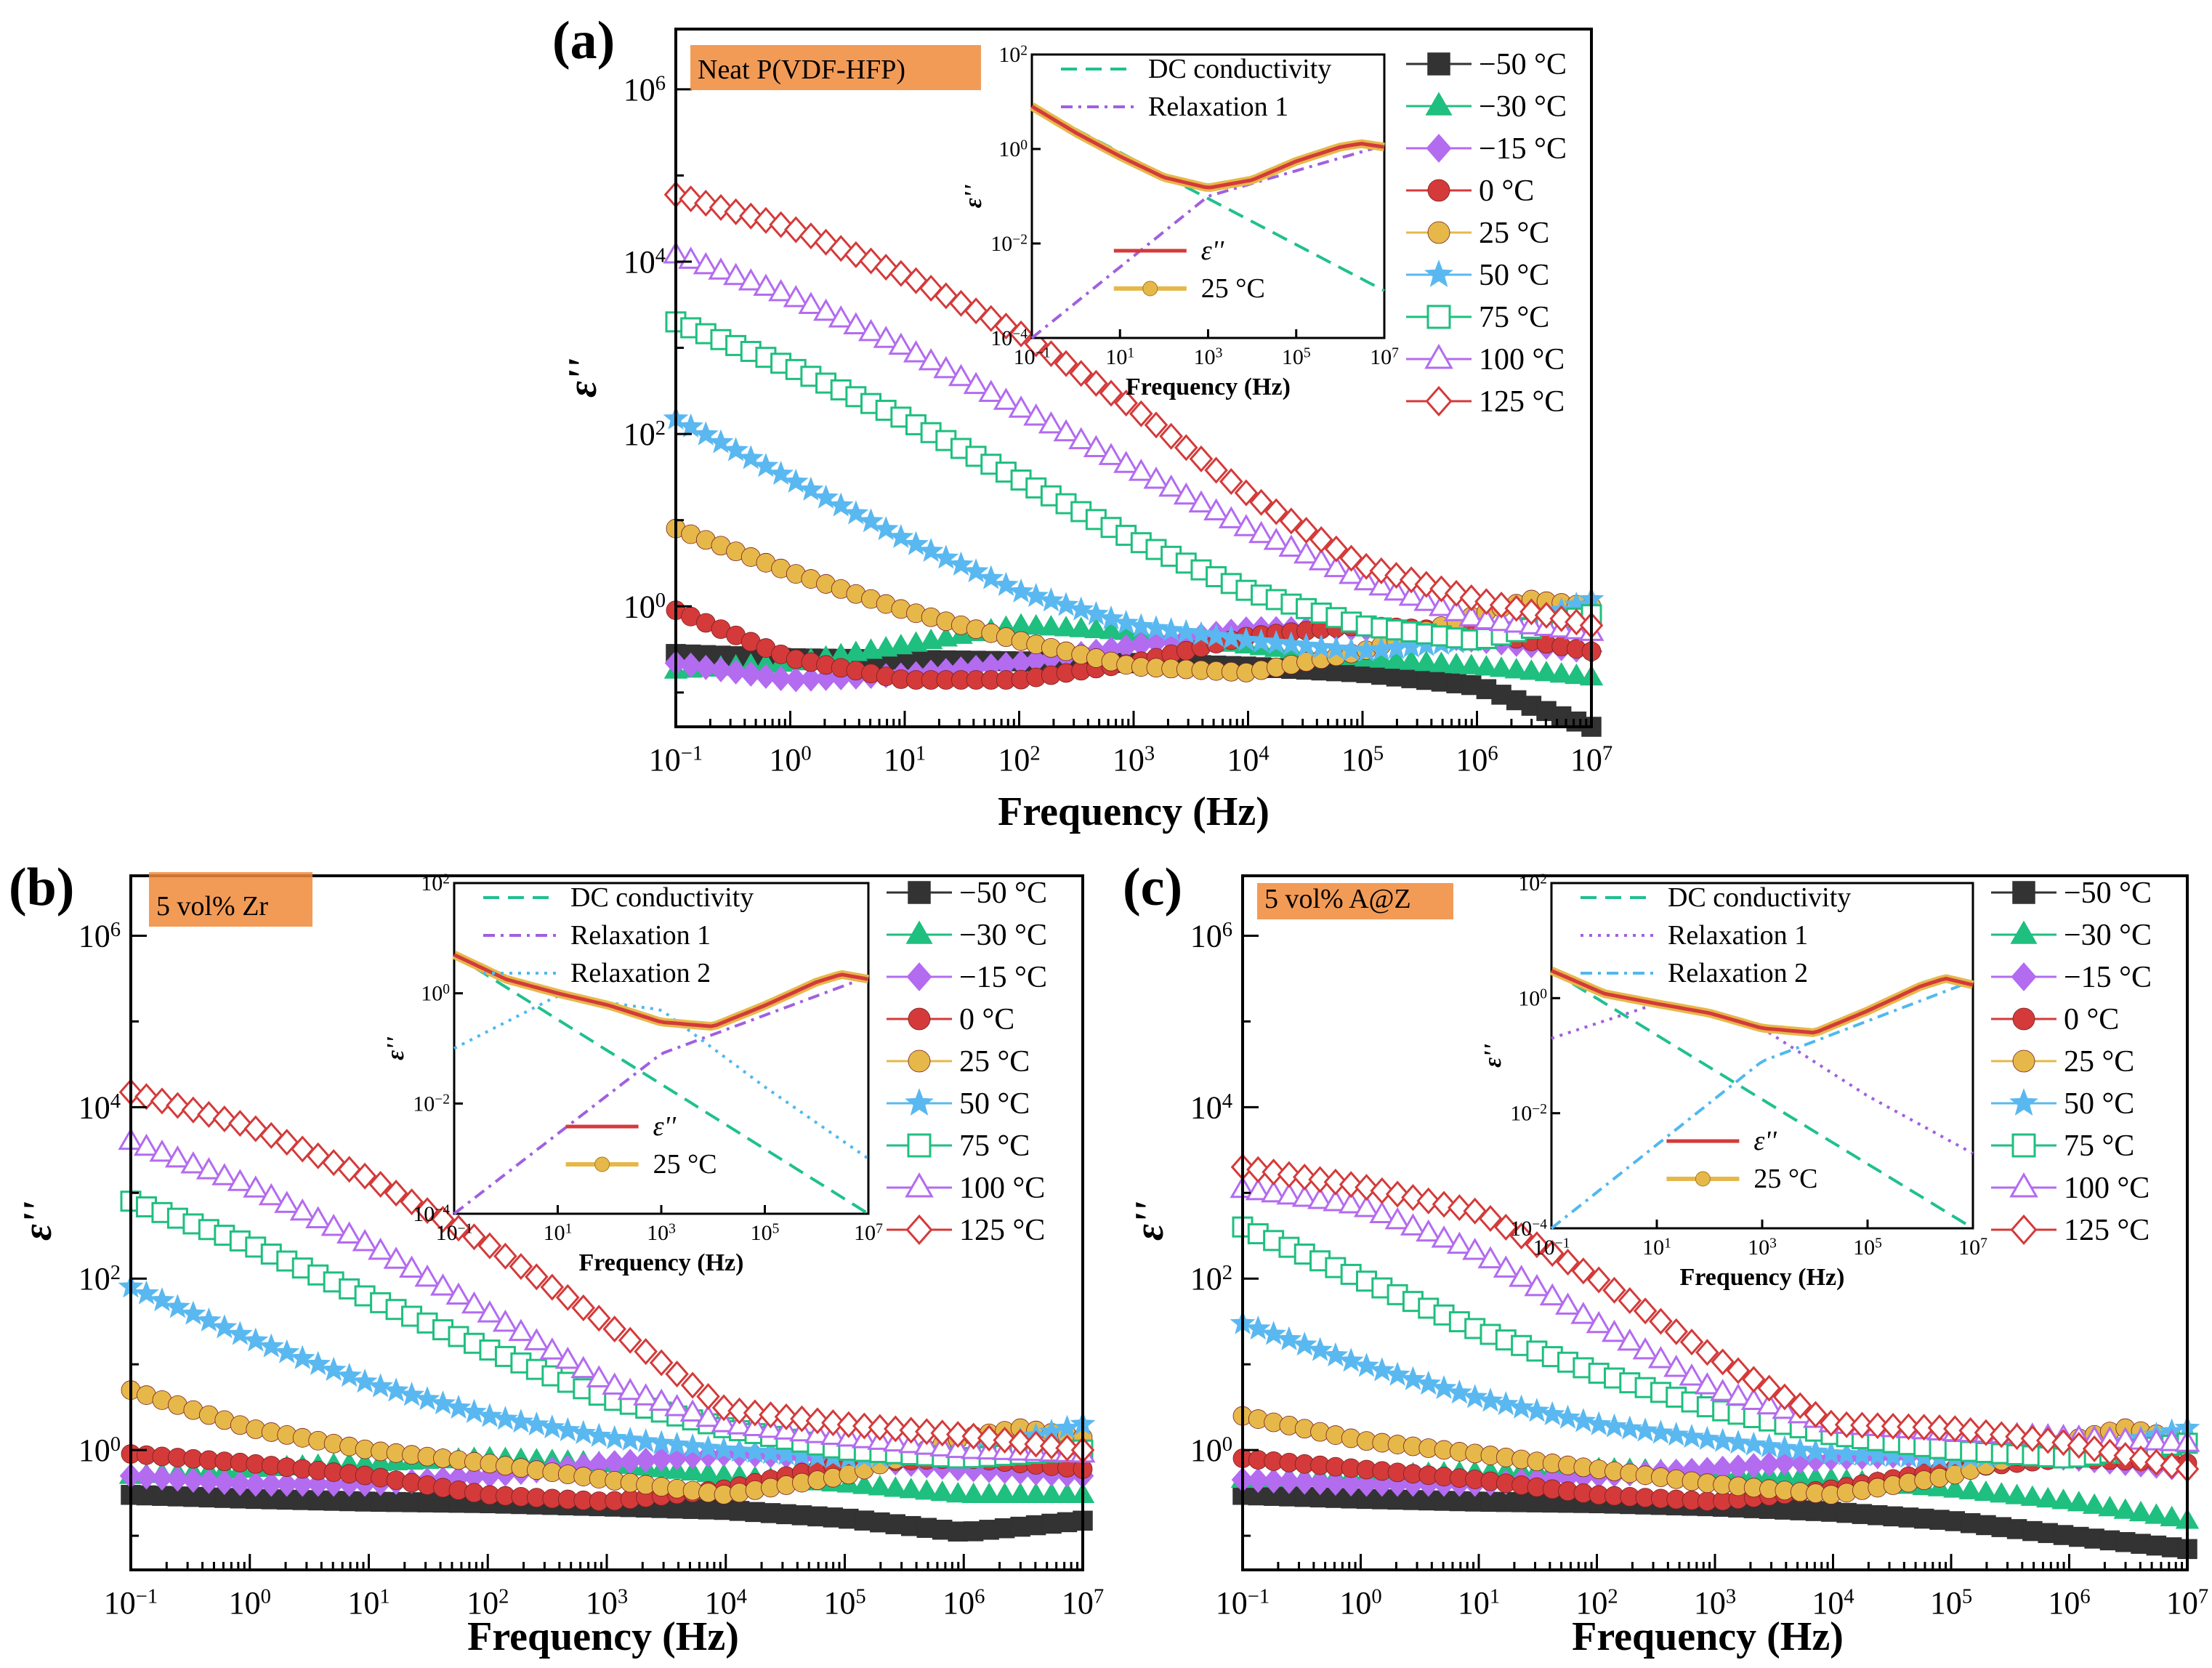  I want to click on x-tick-label: 10⁻¹, so click(131, 1603).